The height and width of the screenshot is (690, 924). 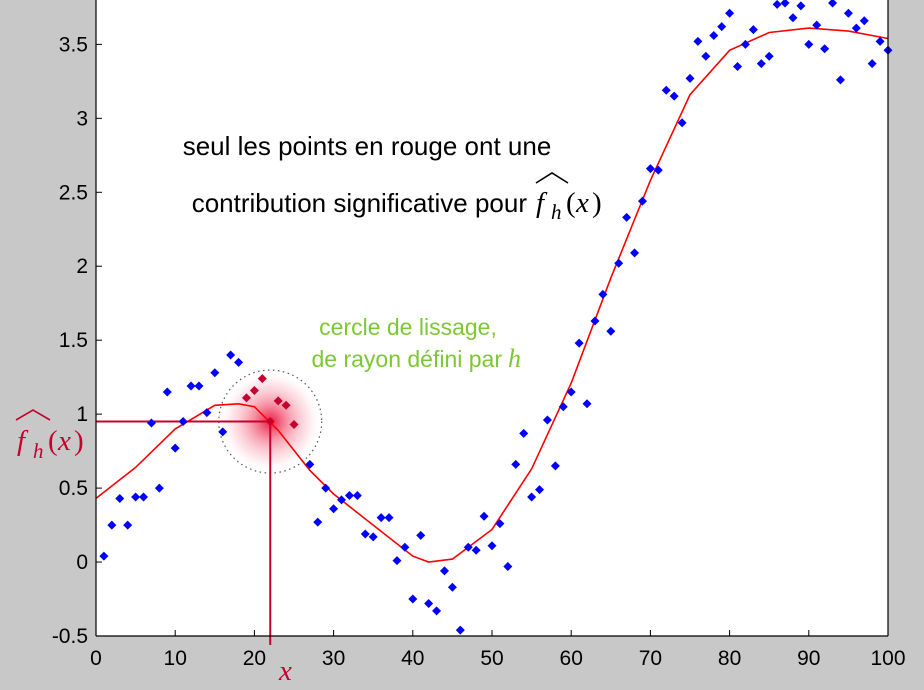 I want to click on y-tick-label: 0, so click(x=82, y=562).